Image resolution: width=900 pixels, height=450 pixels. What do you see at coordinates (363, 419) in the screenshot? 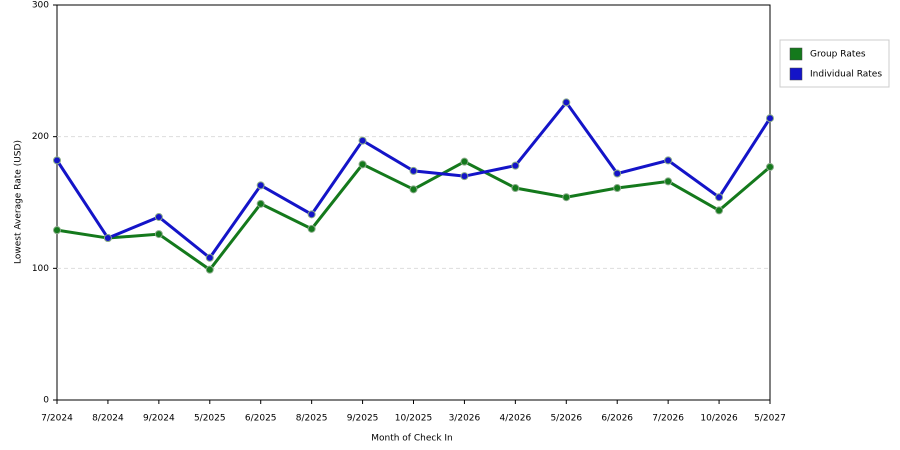
I see `x-tick-label: 9/2025` at bounding box center [363, 419].